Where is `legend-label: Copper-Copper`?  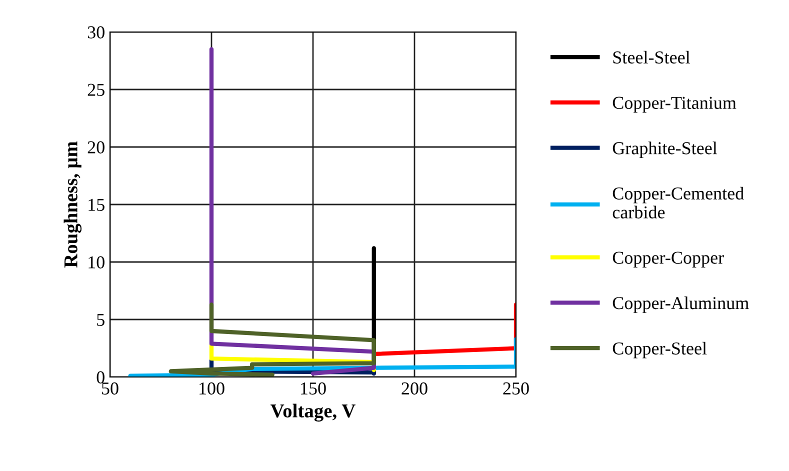
legend-label: Copper-Copper is located at coordinates (668, 260).